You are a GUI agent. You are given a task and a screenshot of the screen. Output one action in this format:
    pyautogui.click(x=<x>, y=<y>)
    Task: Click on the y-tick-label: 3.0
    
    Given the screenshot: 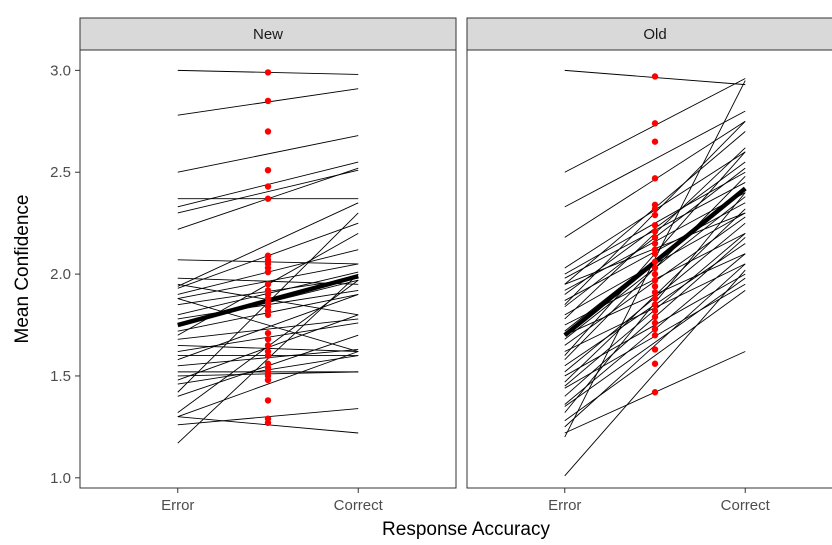 What is the action you would take?
    pyautogui.click(x=60, y=70)
    